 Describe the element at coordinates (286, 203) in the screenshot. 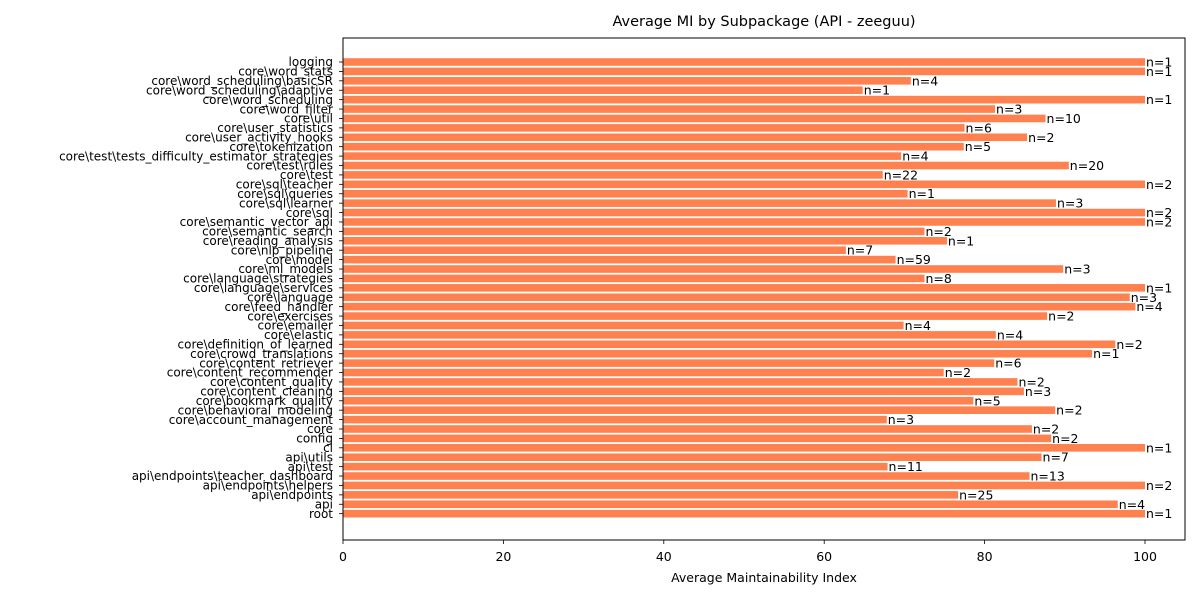

I see `category-label: core\sql\learner` at that location.